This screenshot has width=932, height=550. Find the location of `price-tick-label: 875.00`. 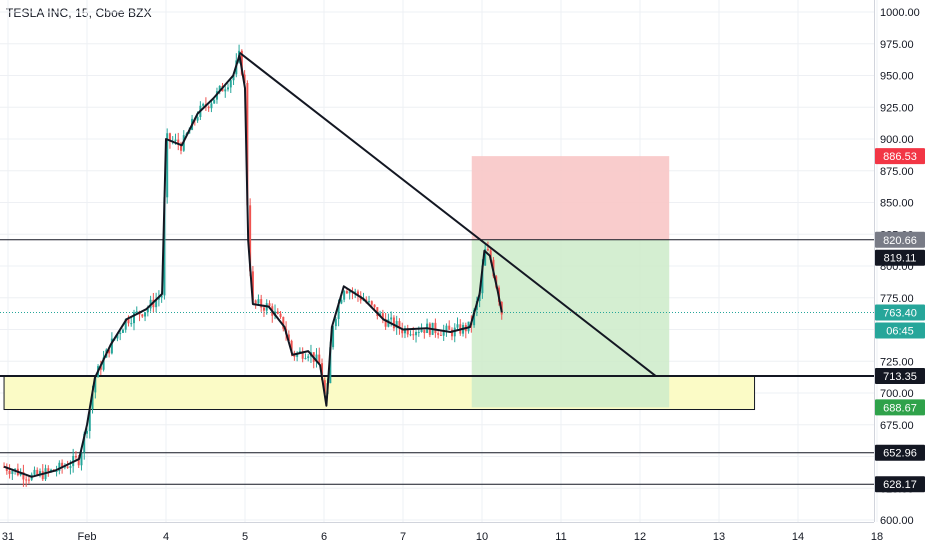

price-tick-label: 875.00 is located at coordinates (897, 172).